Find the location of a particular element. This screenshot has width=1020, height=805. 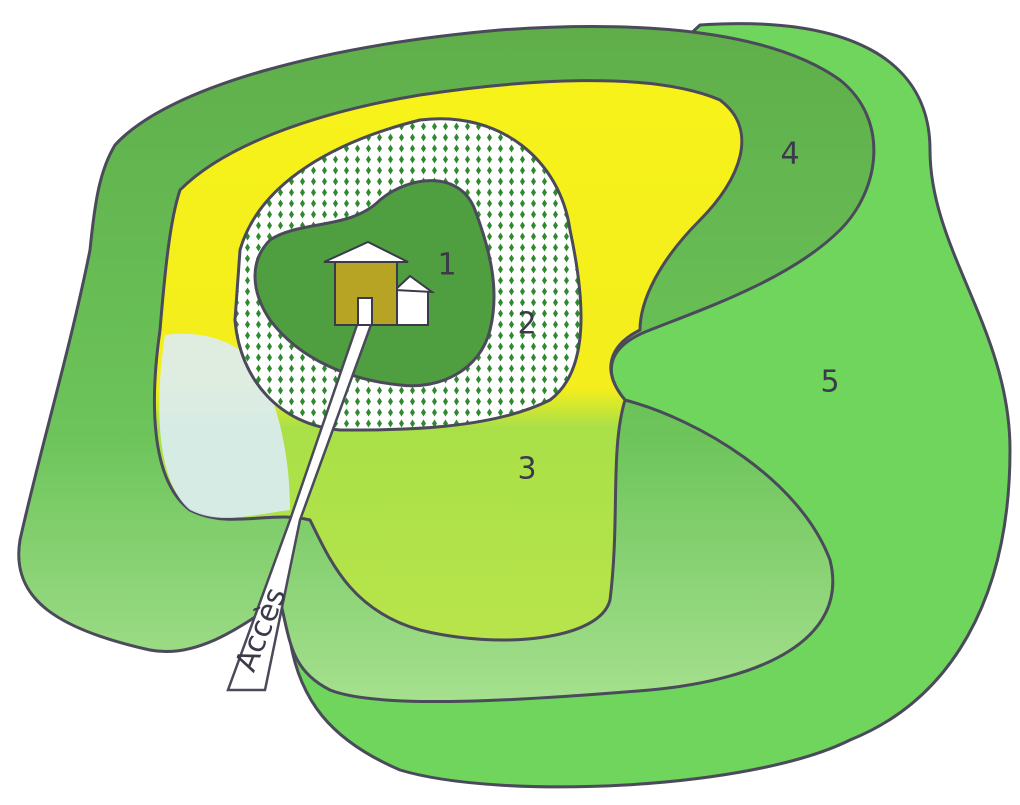

house is located at coordinates (379, 283).